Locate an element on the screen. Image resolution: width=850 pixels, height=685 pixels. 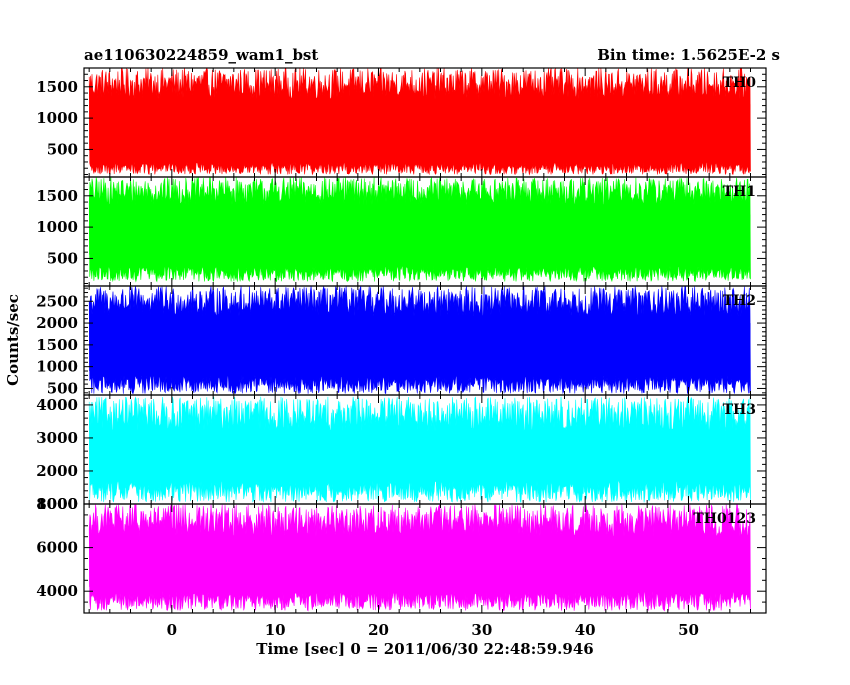
y-tick-label: 8000 is located at coordinates (57, 504).